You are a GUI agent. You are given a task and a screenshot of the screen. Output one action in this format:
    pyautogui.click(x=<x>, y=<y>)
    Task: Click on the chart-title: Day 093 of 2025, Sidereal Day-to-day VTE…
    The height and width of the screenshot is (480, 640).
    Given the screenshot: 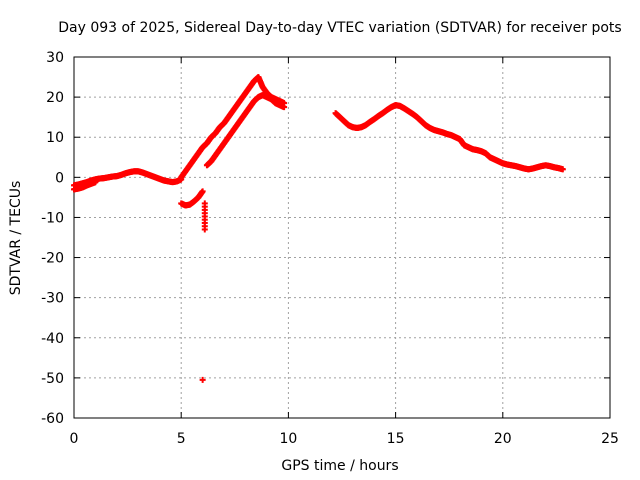 What is the action you would take?
    pyautogui.click(x=339, y=28)
    